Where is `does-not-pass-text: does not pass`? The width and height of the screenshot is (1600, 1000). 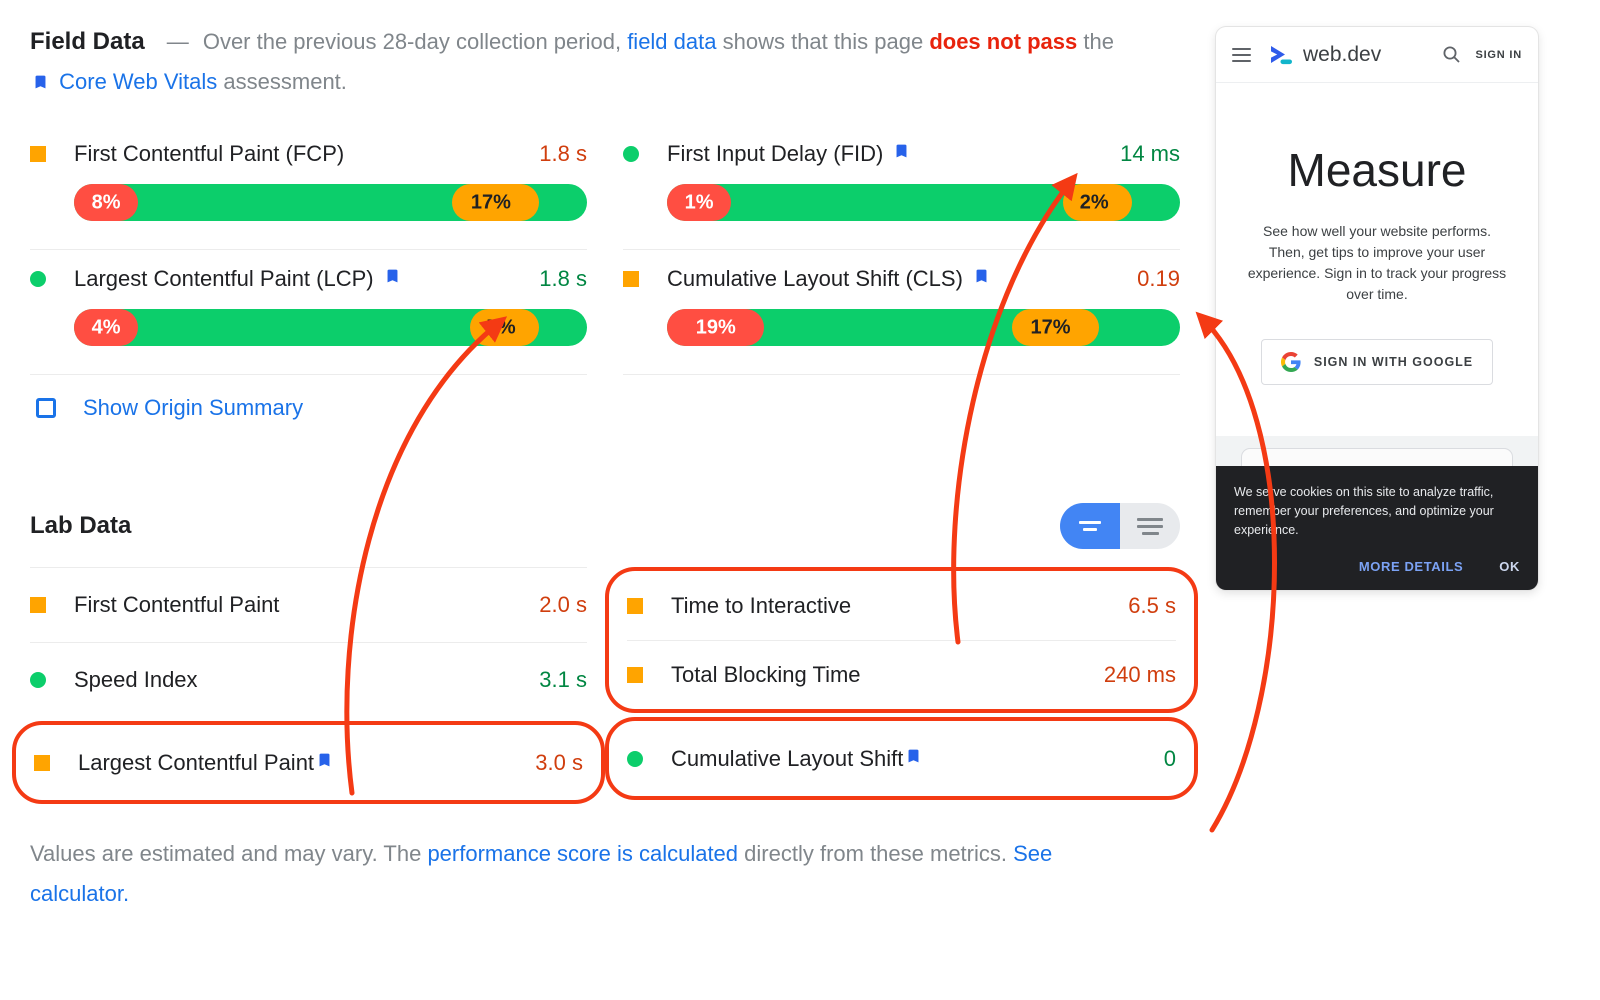 does-not-pass-text: does not pass is located at coordinates (1003, 41).